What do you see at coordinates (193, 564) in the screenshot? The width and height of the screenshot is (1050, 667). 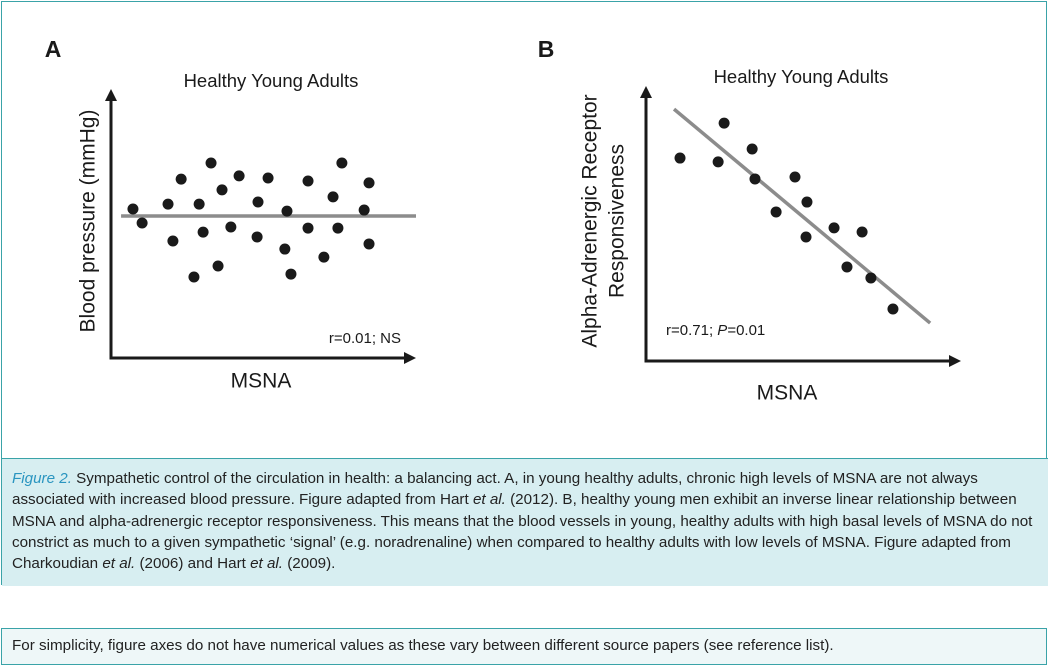 I see `caption-text: (2006) and Hart` at bounding box center [193, 564].